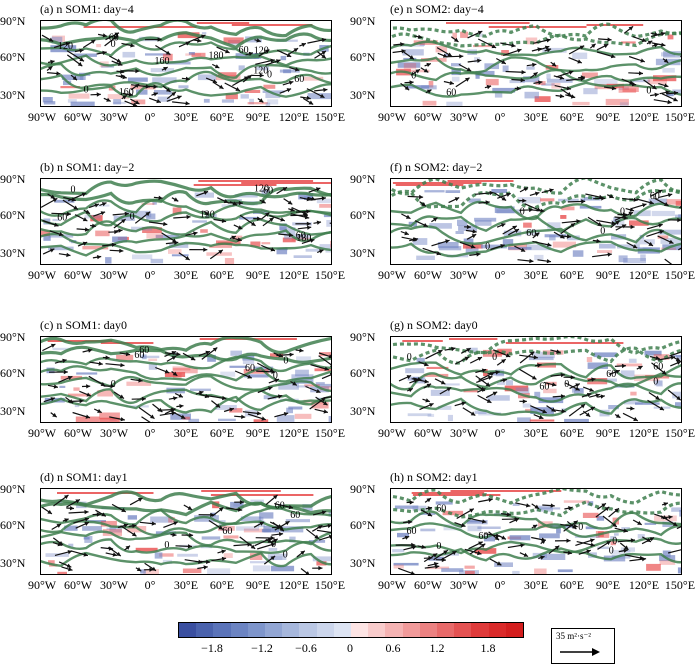 This screenshot has width=700, height=666. What do you see at coordinates (126, 92) in the screenshot?
I see `contour-label: 160` at bounding box center [126, 92].